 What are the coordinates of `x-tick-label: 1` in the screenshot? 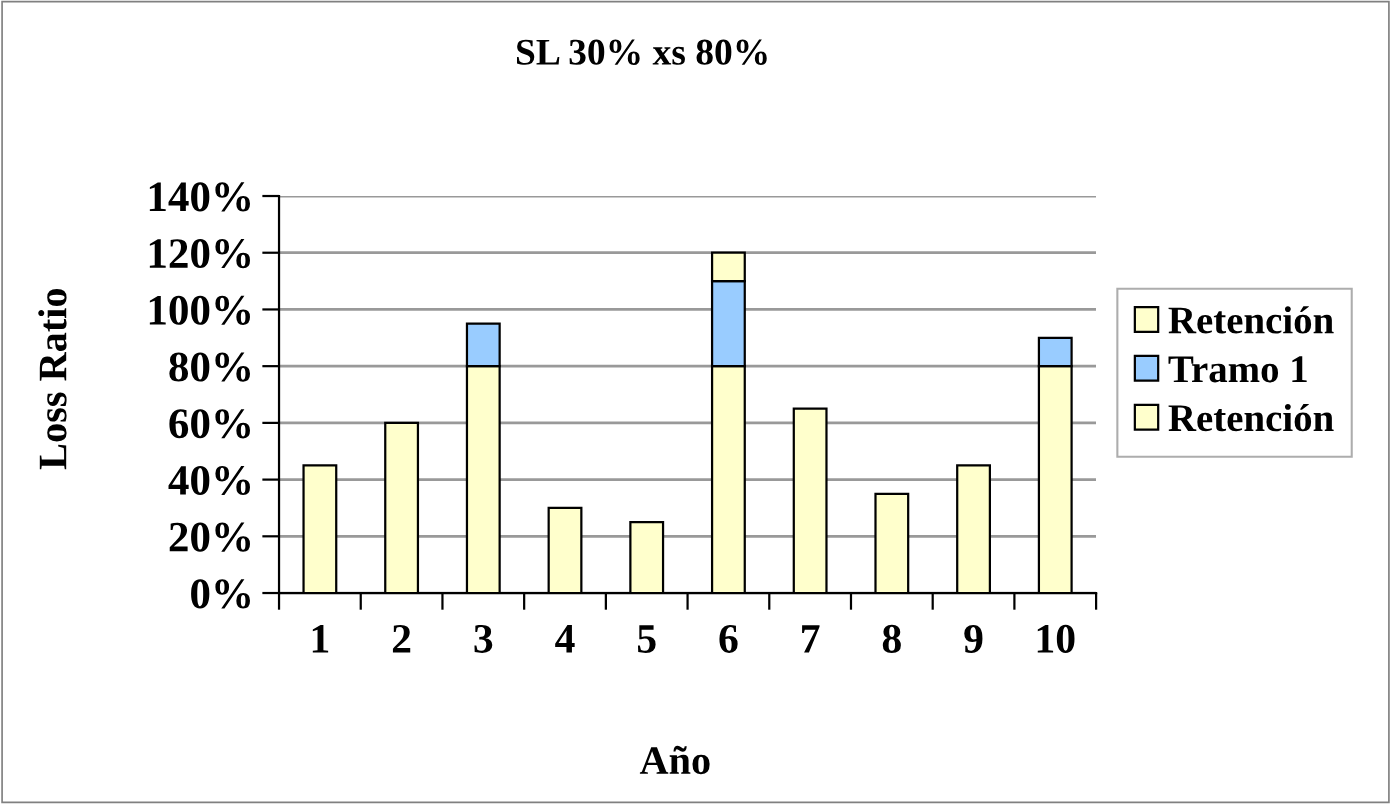 It's located at (320, 638).